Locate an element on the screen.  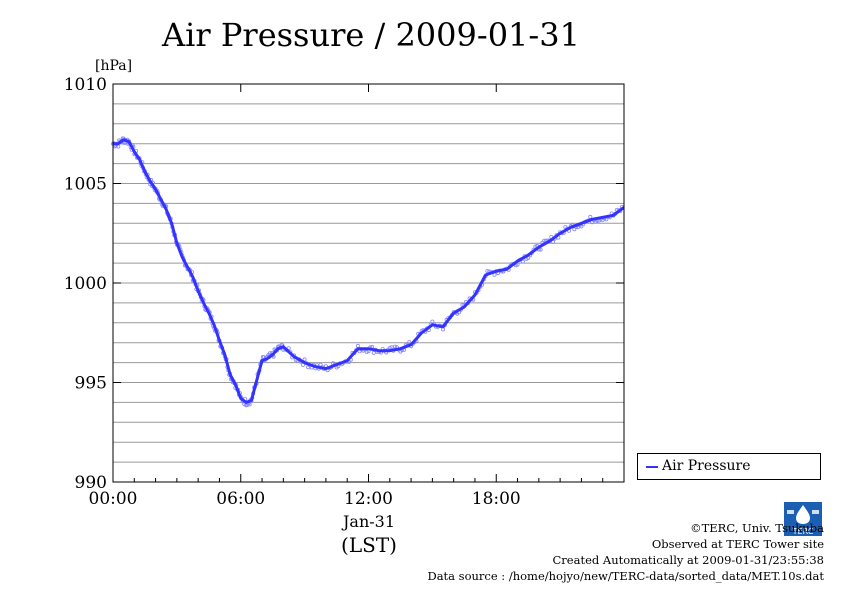
credit-observed: Observed at TERC Tower site is located at coordinates (737, 544).